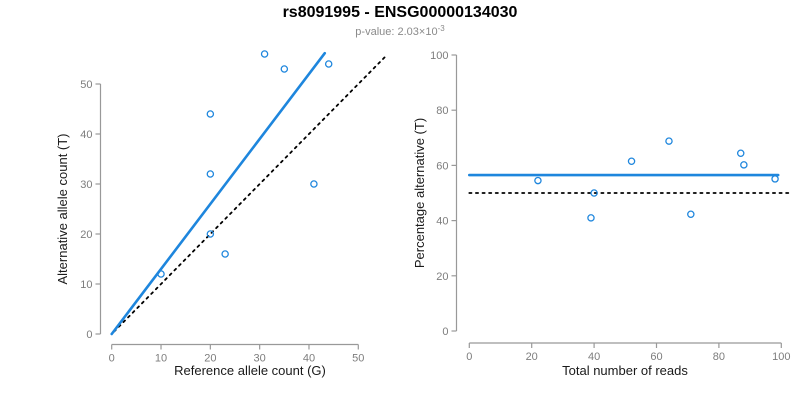  I want to click on chart-title: rs8091995 - ENSG00000134030, so click(400, 12).